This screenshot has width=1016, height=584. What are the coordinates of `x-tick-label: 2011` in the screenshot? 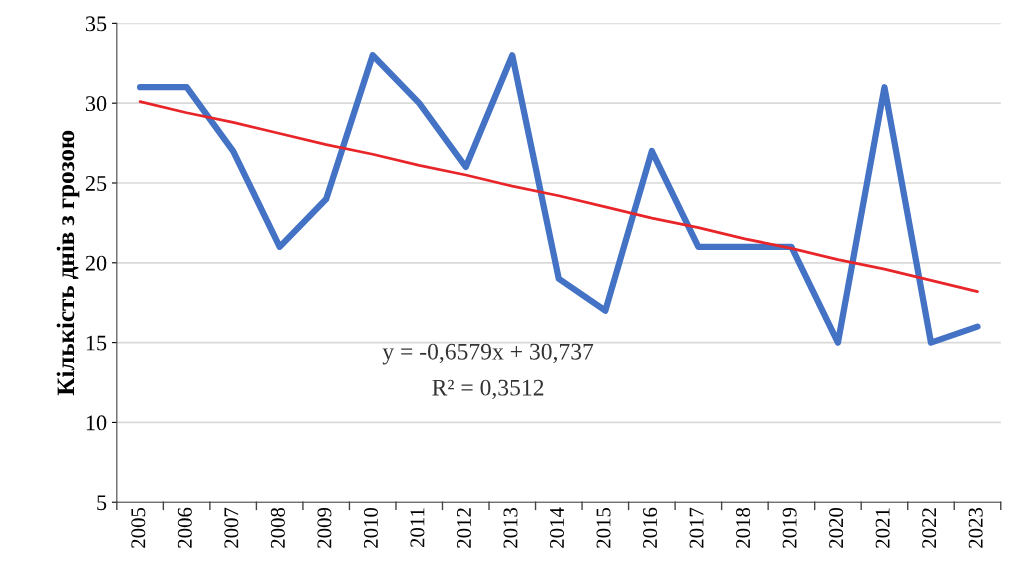 It's located at (417, 528).